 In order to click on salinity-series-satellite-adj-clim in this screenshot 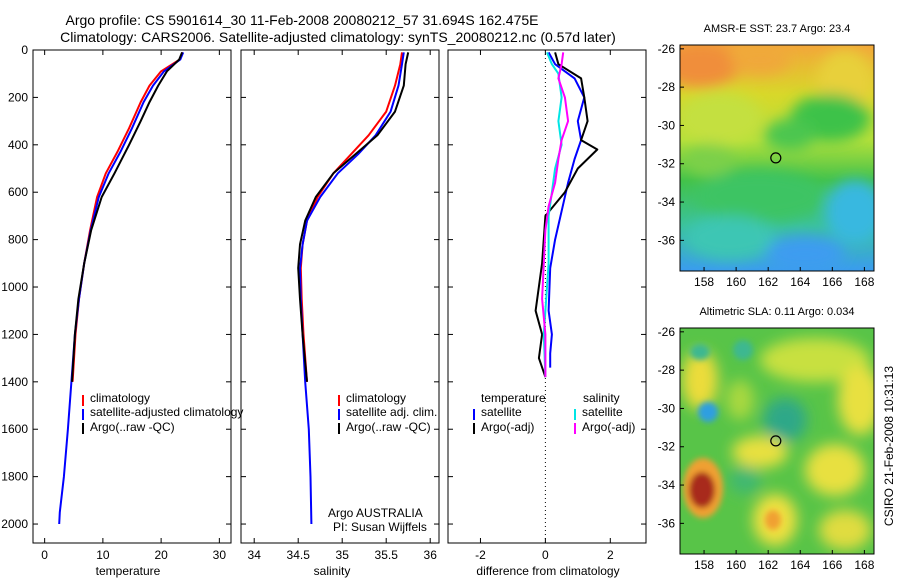, I will do `click(352, 288)`.